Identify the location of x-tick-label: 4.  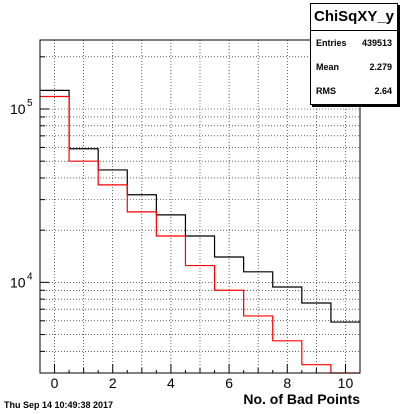
(171, 383).